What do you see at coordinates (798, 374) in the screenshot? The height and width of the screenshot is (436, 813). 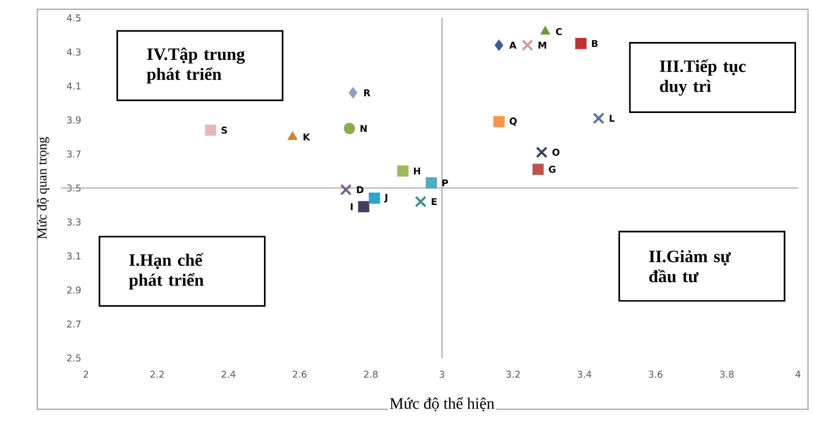 I see `x-tick-label: 4` at bounding box center [798, 374].